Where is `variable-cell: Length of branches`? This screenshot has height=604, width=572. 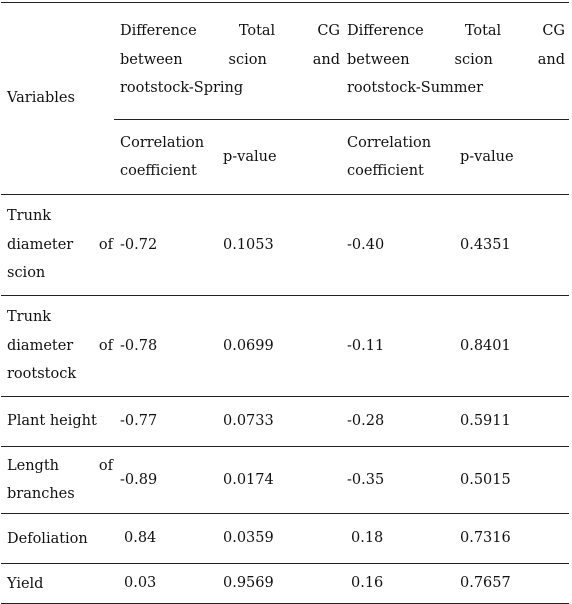 variable-cell: Length of branches is located at coordinates (57, 480).